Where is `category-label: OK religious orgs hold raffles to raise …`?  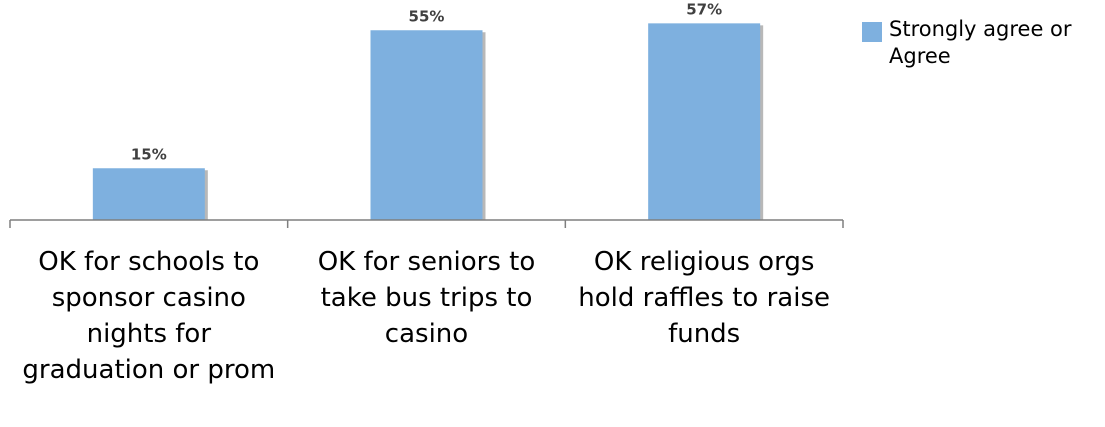
category-label: OK religious orgs hold raffles to raise … is located at coordinates (704, 298).